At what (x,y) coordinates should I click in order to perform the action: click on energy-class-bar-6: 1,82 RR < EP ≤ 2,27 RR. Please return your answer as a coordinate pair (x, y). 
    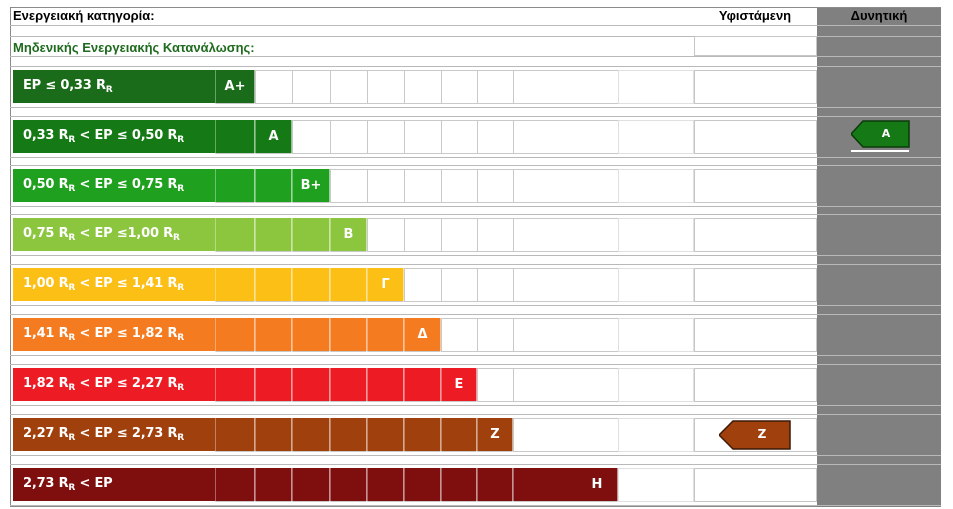
    Looking at the image, I should click on (245, 384).